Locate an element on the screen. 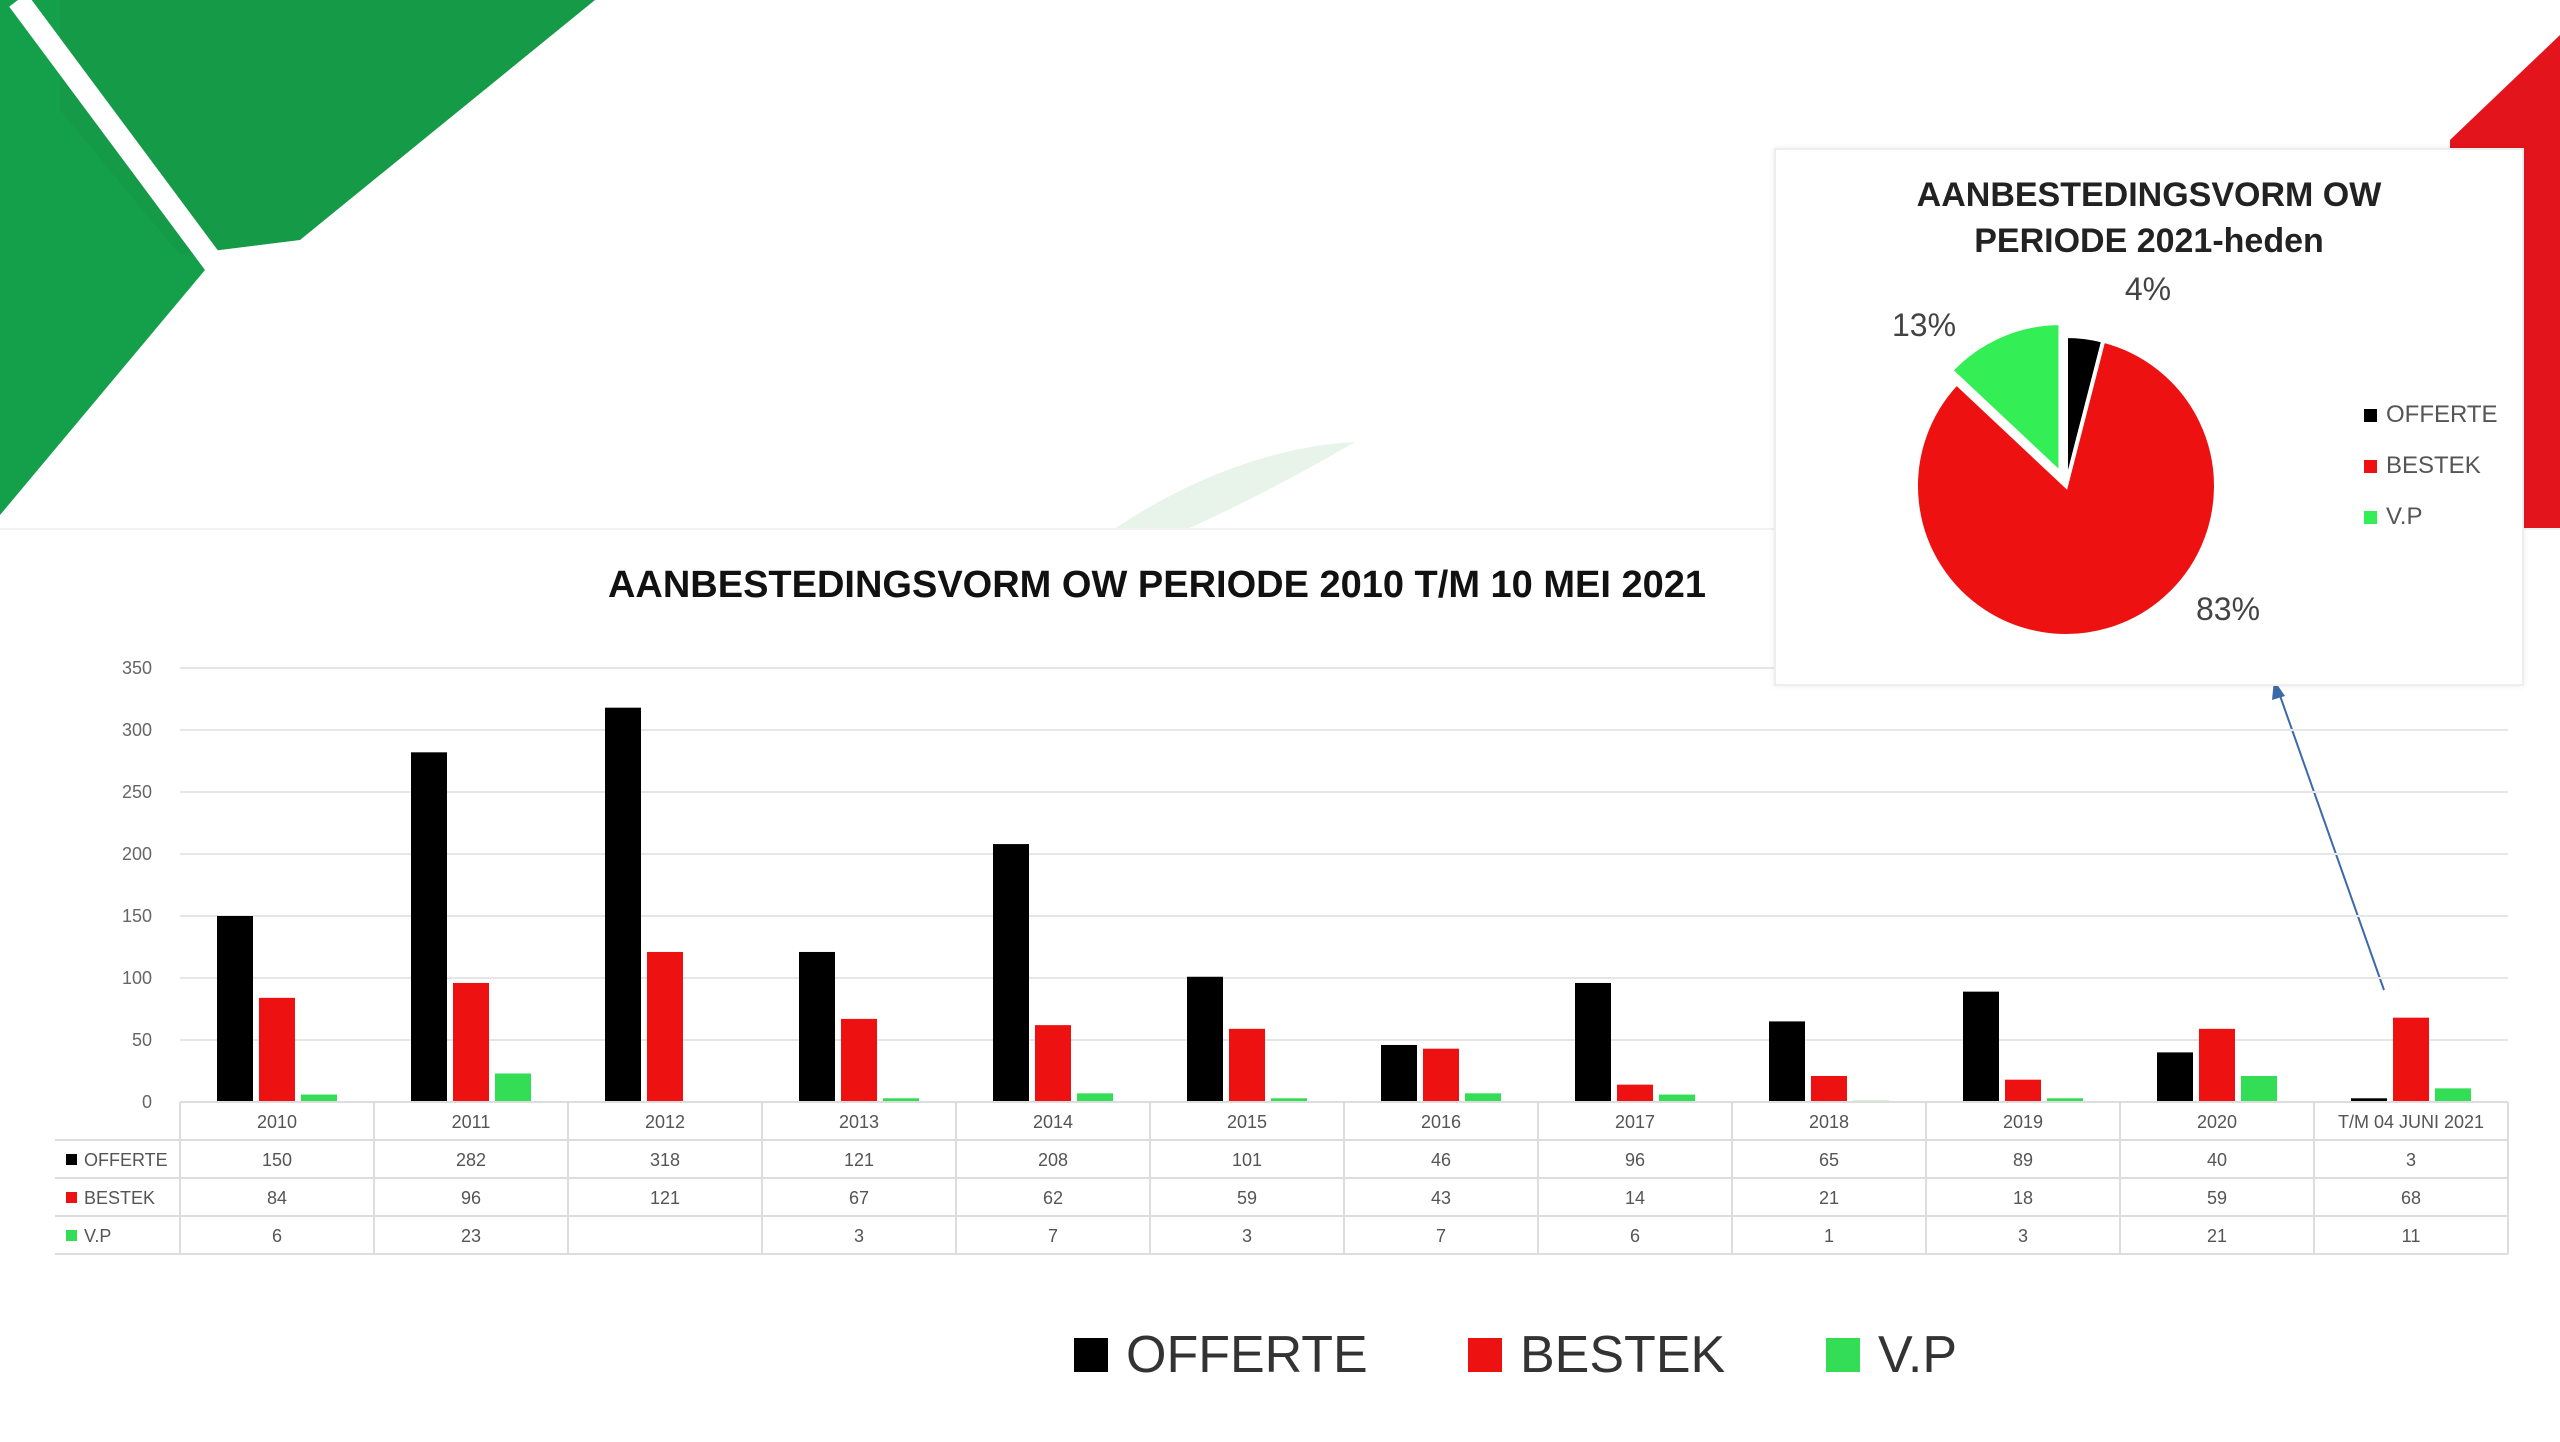 The image size is (2560, 1442). table-cell: 318 is located at coordinates (665, 1160).